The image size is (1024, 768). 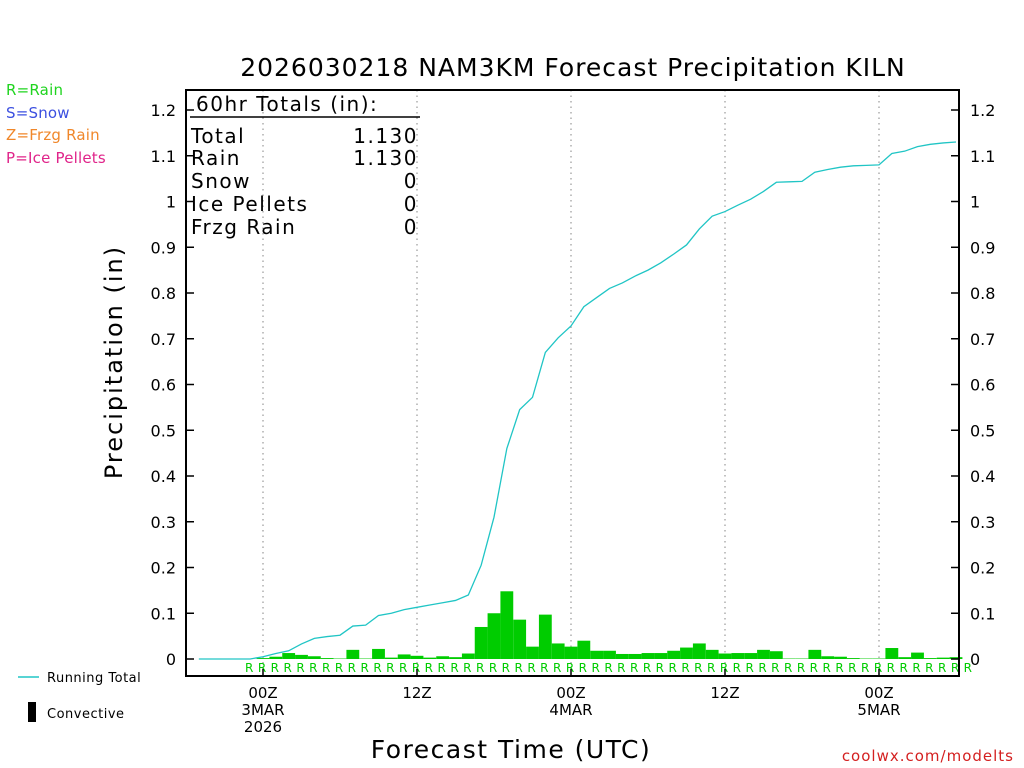 What do you see at coordinates (163, 247) in the screenshot?
I see `y-tick-label-left: 0.9` at bounding box center [163, 247].